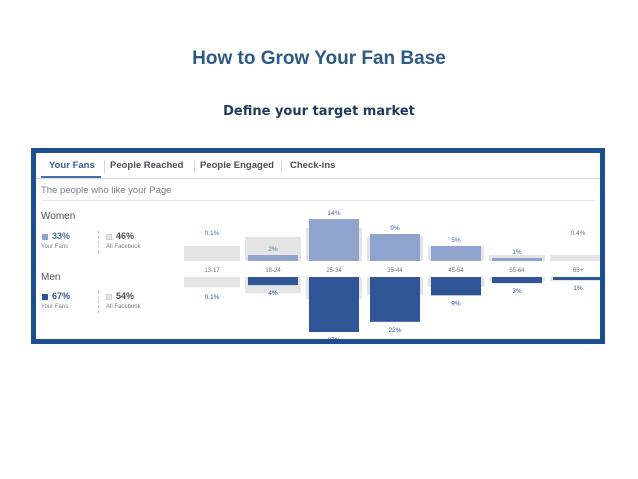  I want to click on all-facebook-men-bar, so click(212, 282).